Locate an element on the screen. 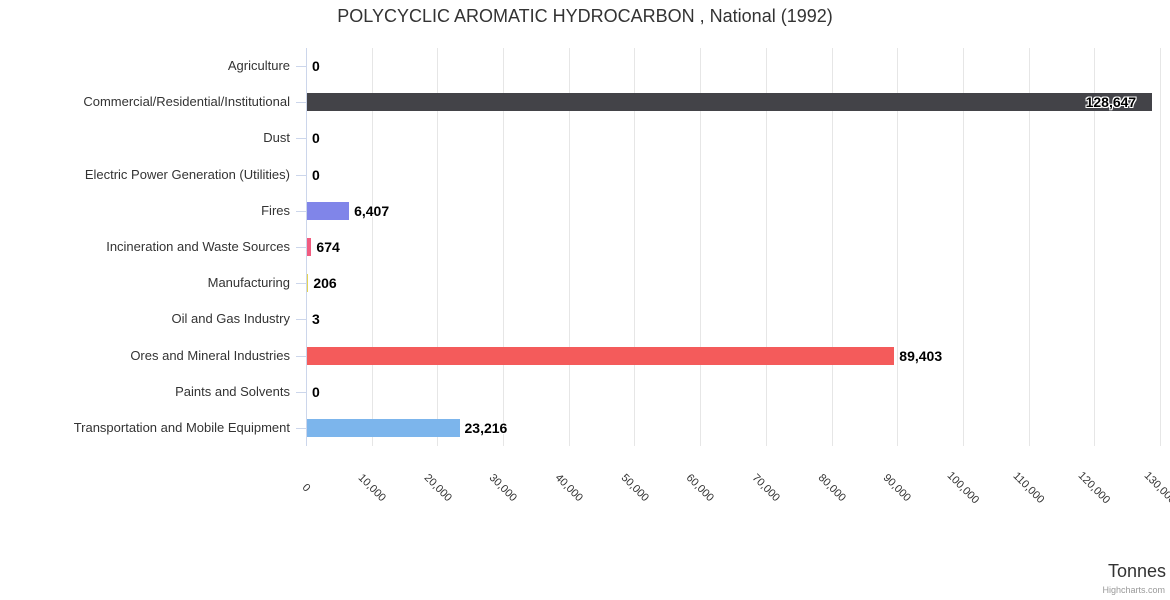 This screenshot has height=600, width=1170. value-axis-line is located at coordinates (306, 247).